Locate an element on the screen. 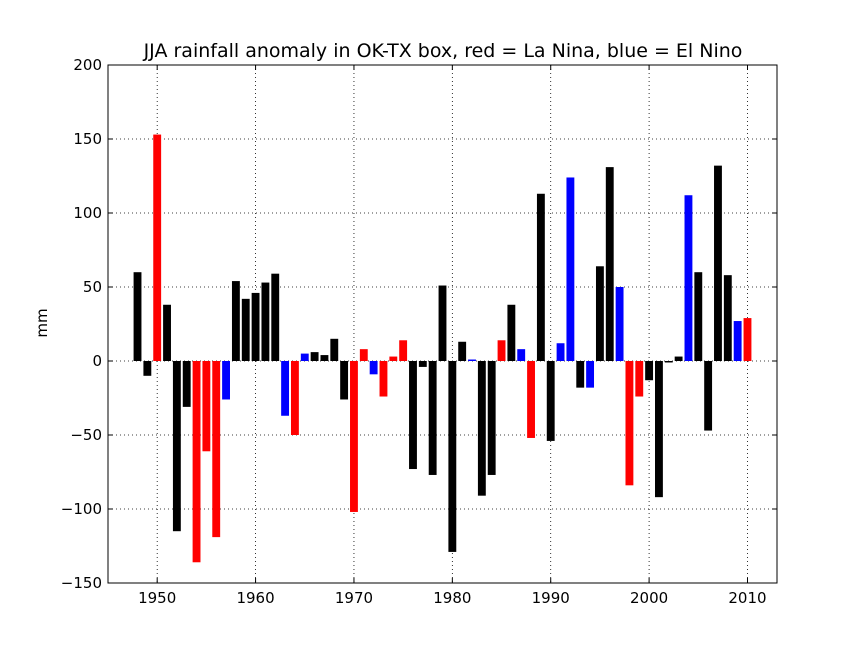 The height and width of the screenshot is (653, 864). bar-2005 is located at coordinates (698, 316).